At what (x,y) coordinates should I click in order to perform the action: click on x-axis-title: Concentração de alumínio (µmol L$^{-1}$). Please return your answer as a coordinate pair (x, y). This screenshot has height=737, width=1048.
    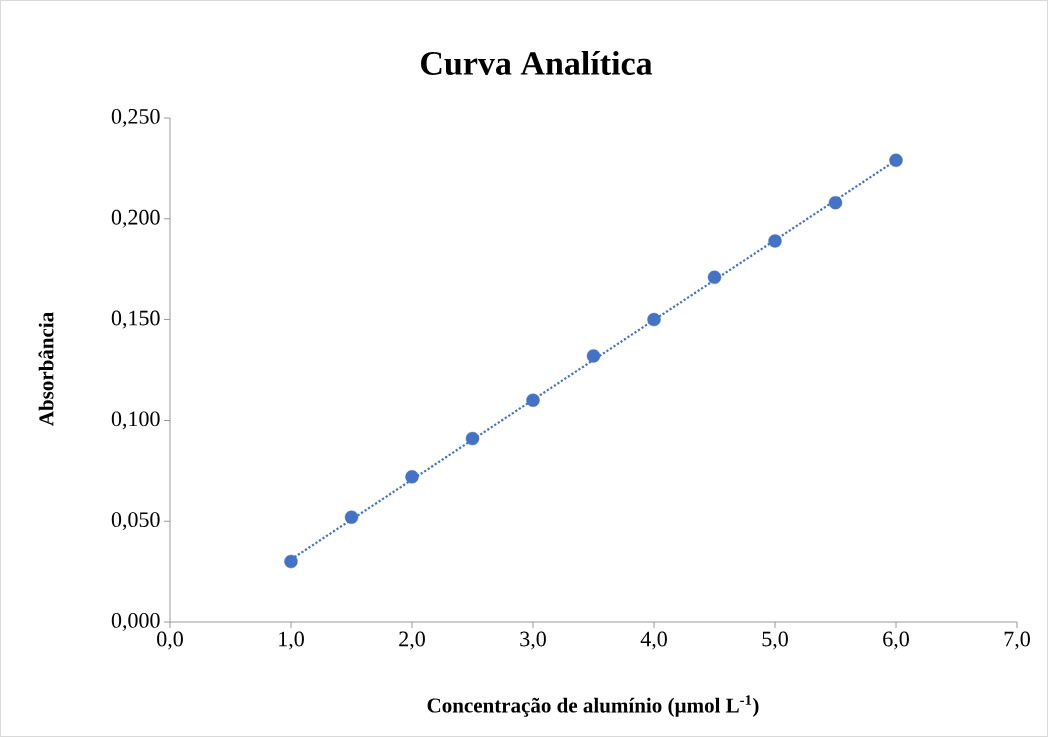
    Looking at the image, I should click on (593, 706).